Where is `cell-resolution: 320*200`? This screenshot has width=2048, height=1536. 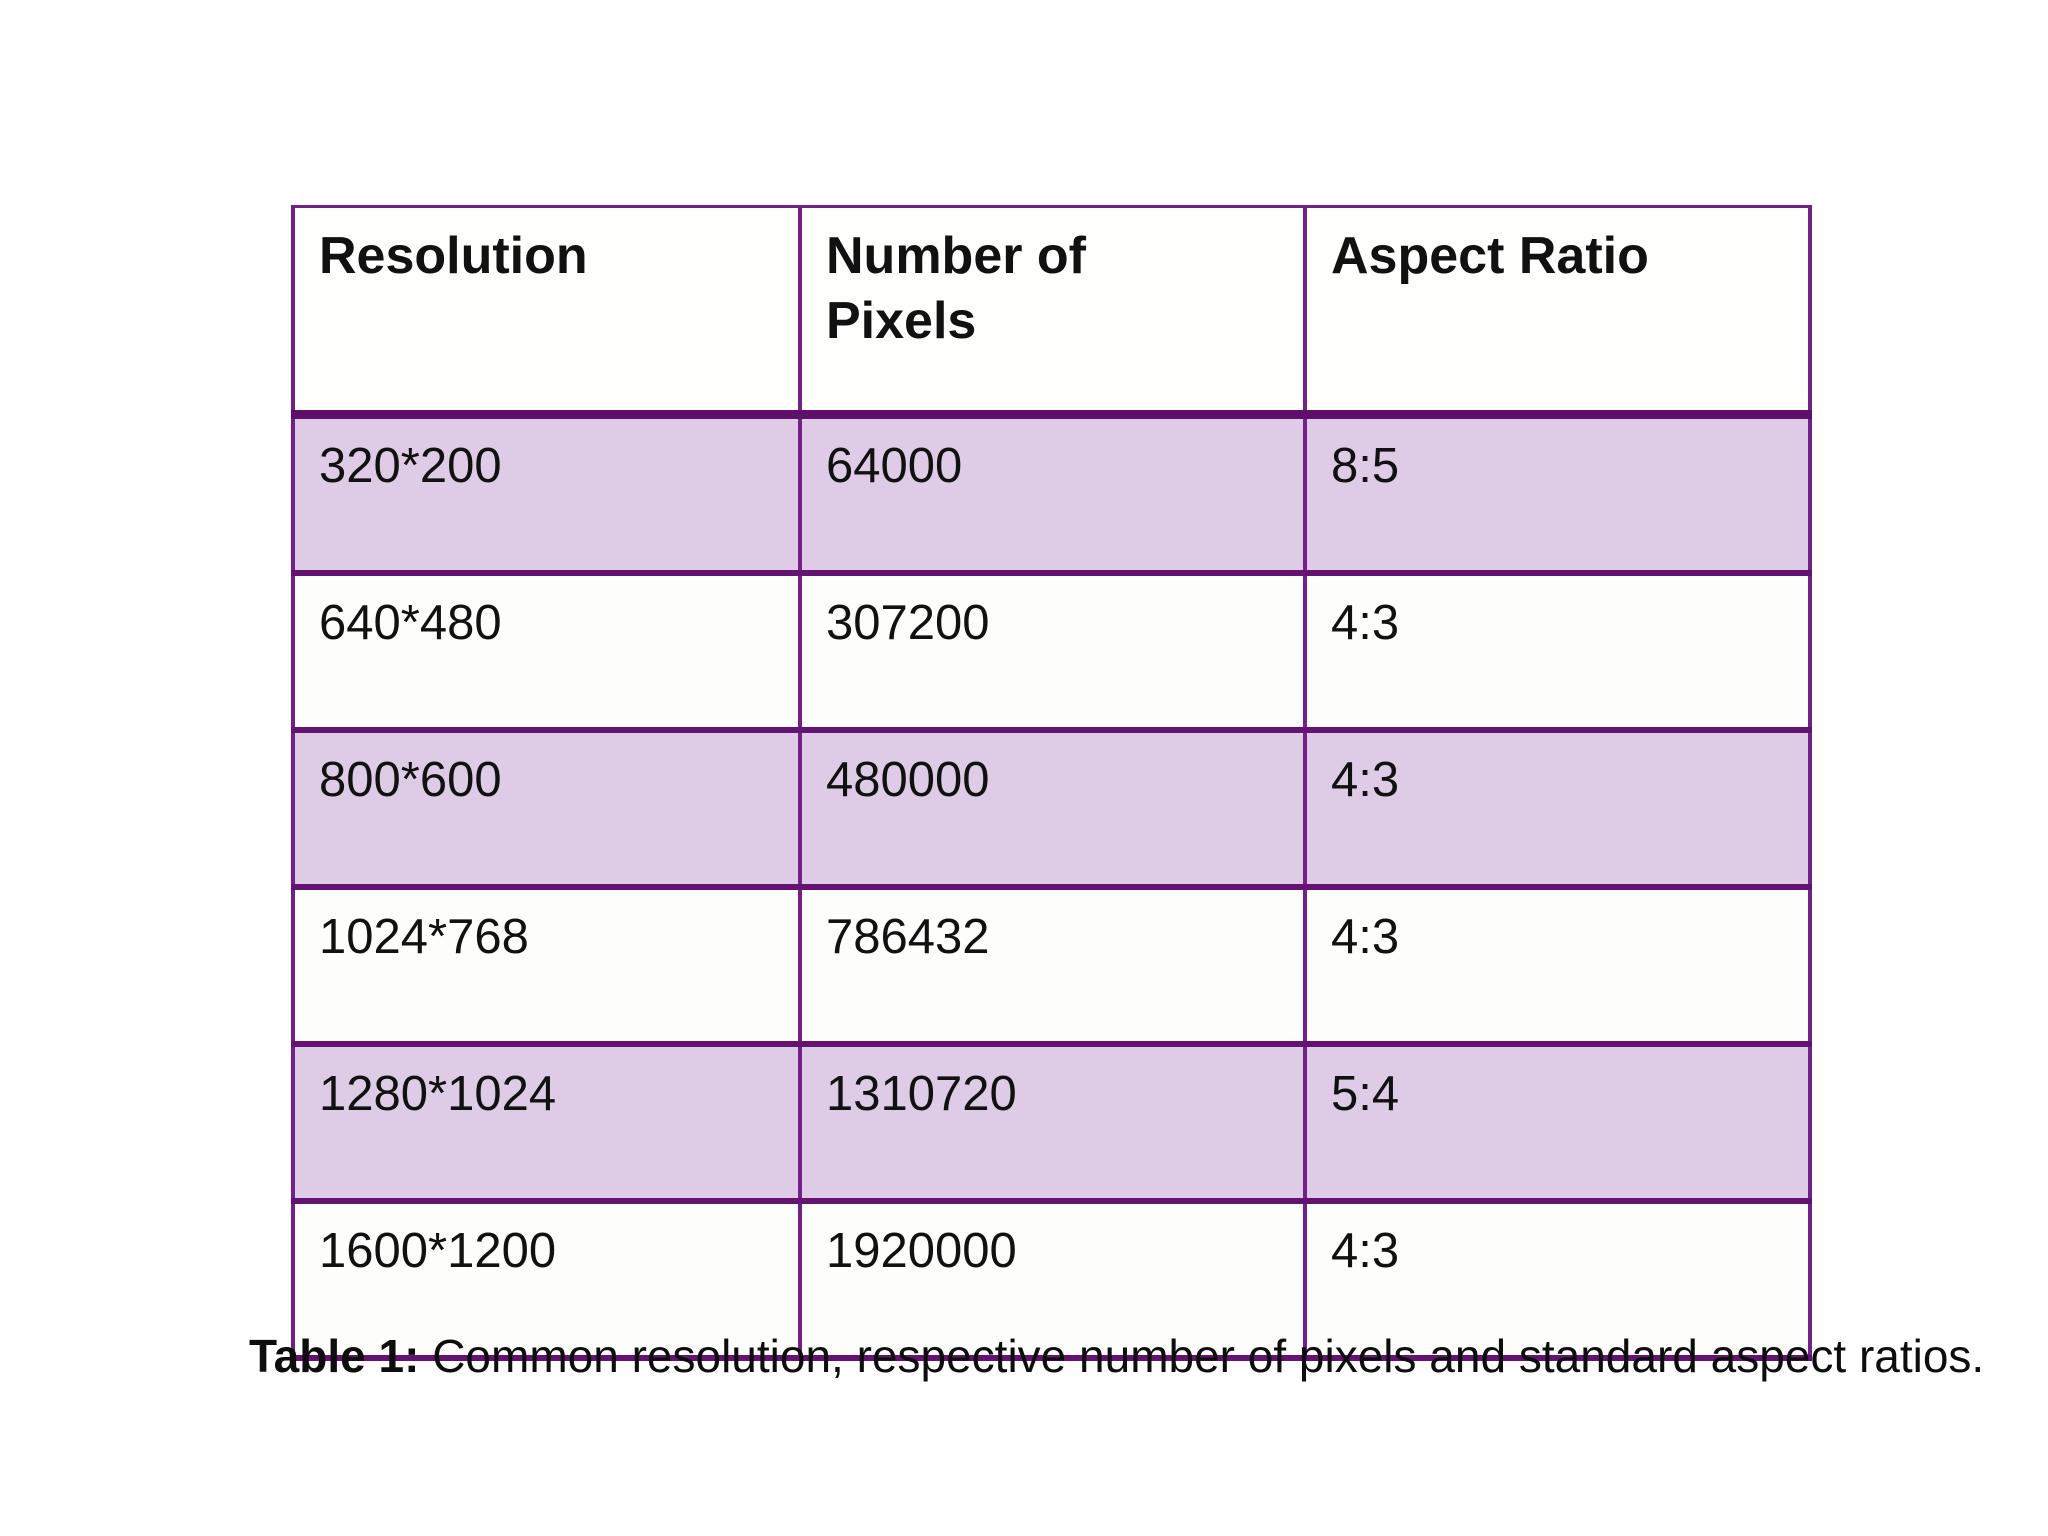
cell-resolution: 320*200 is located at coordinates (546, 495).